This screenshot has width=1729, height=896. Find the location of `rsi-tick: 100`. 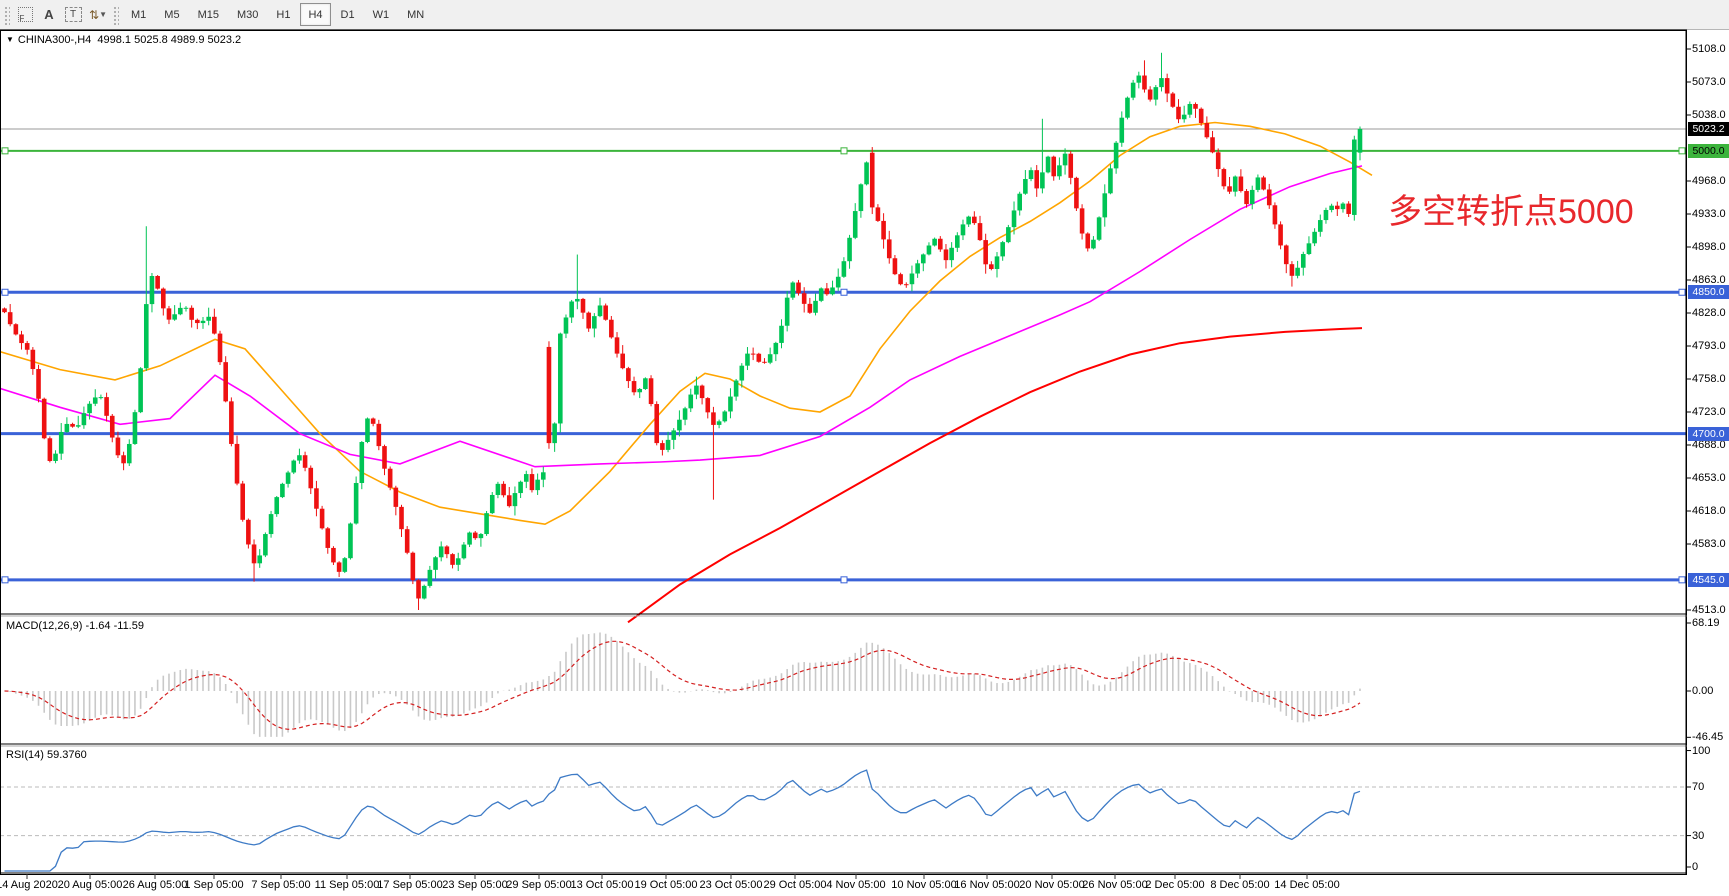

rsi-tick: 100 is located at coordinates (1701, 750).